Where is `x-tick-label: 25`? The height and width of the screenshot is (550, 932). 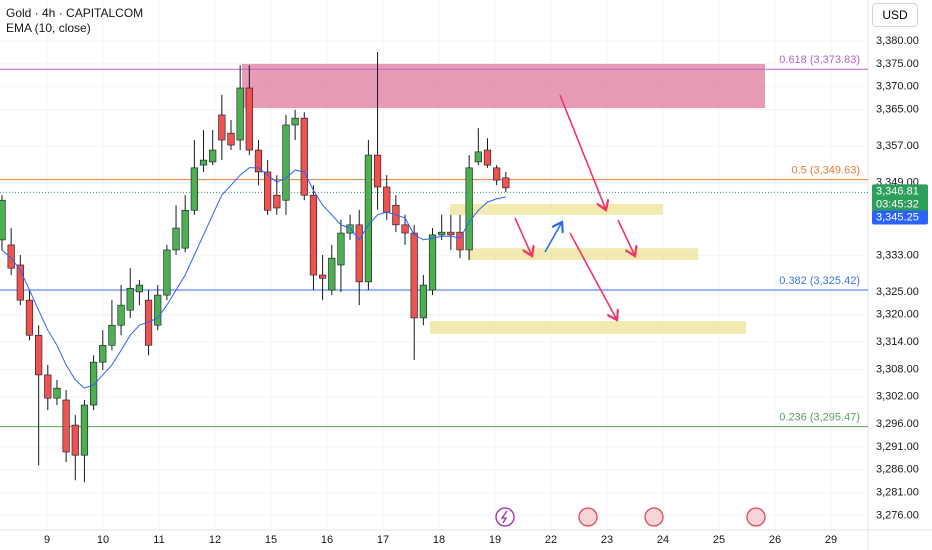 x-tick-label: 25 is located at coordinates (719, 540).